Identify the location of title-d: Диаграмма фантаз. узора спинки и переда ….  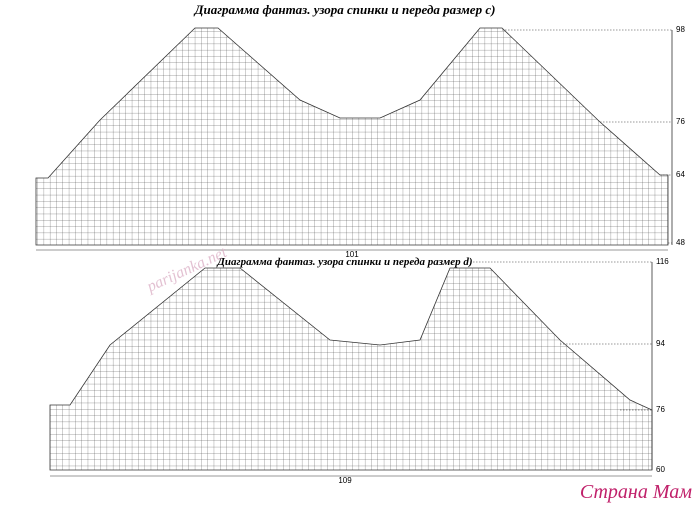
(344, 262).